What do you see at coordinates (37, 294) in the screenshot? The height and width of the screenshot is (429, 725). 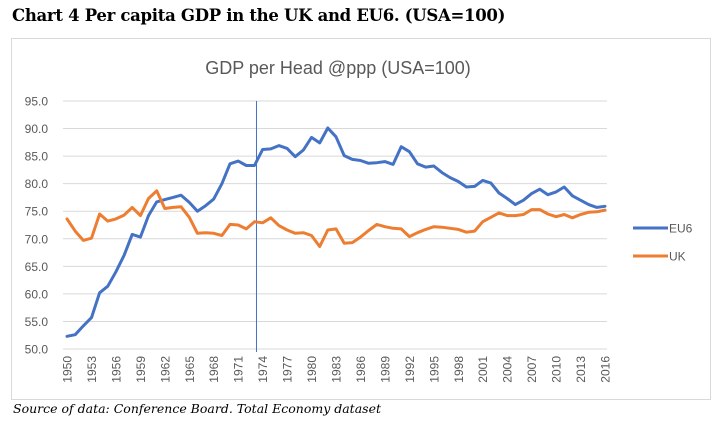 I see `y-tick-label: 60.0` at bounding box center [37, 294].